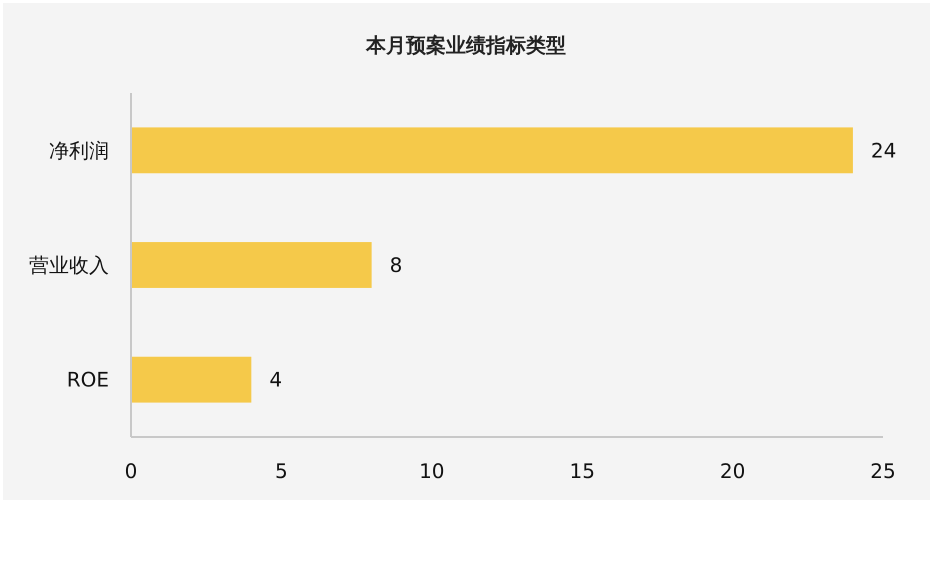 The image size is (933, 564). I want to click on x-tick-label: 10, so click(432, 471).